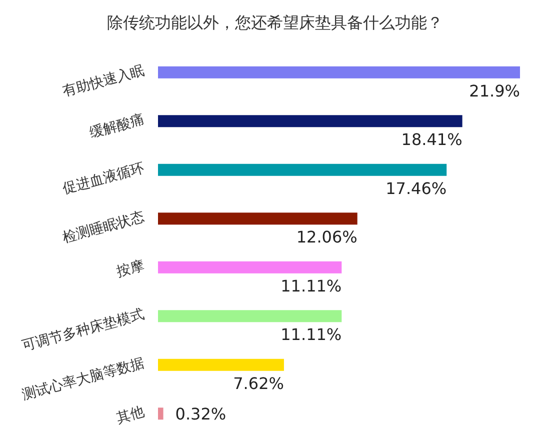  I want to click on category-label: 按摩, so click(130, 269).